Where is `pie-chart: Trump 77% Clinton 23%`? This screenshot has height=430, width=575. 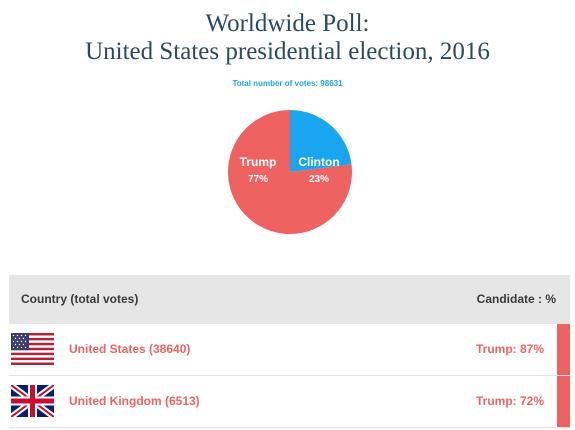
pie-chart: Trump 77% Clinton 23% is located at coordinates (290, 172).